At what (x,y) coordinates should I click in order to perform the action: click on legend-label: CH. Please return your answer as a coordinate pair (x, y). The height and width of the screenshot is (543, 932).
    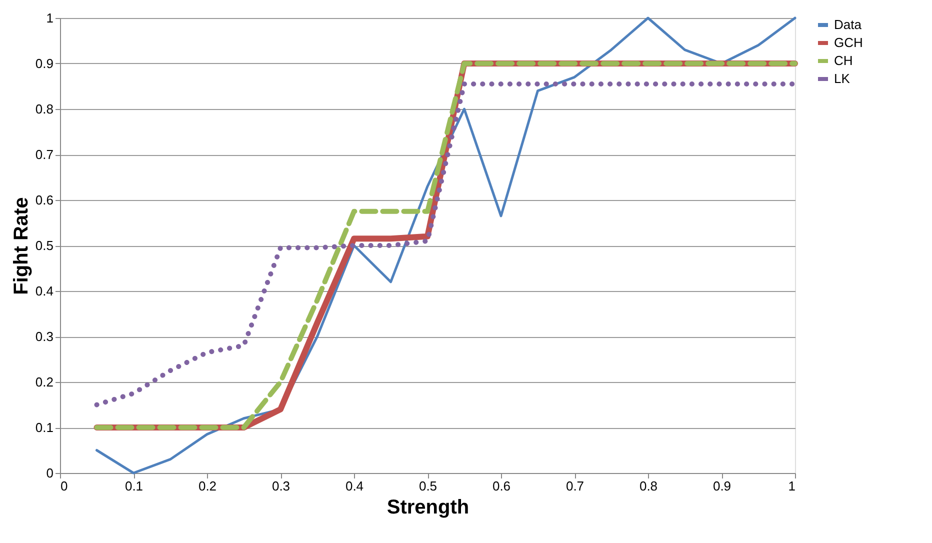
    Looking at the image, I should click on (843, 60).